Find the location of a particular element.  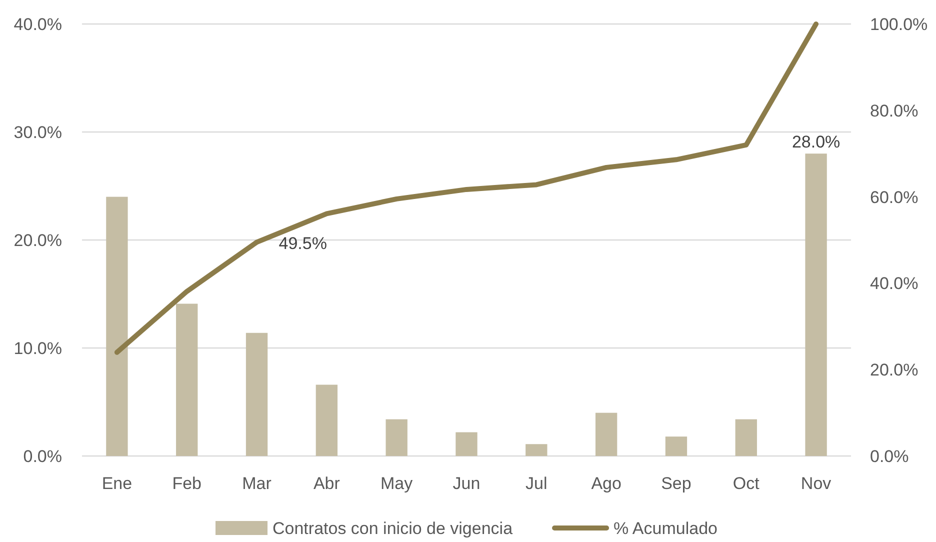

x-tick-label: Oct is located at coordinates (746, 483).